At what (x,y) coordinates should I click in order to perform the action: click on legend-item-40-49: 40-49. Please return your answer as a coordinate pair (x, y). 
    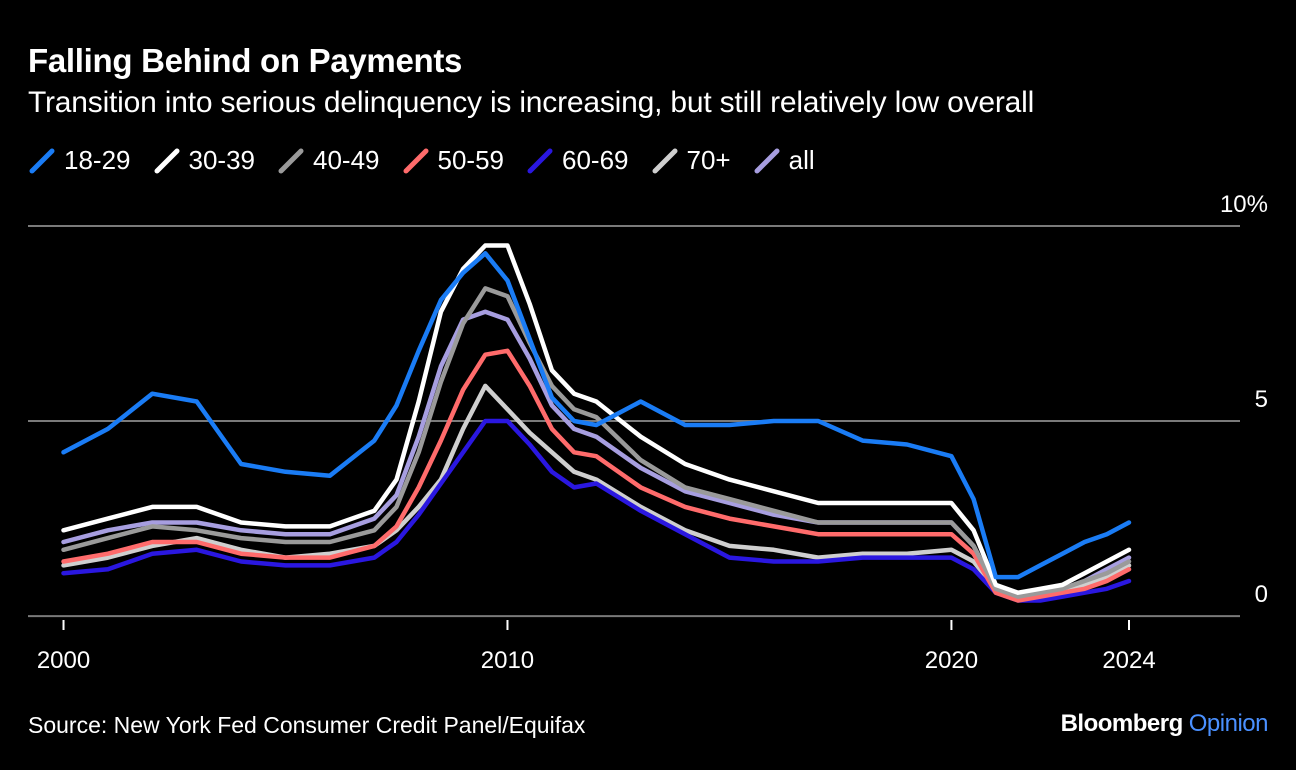
    Looking at the image, I should click on (328, 160).